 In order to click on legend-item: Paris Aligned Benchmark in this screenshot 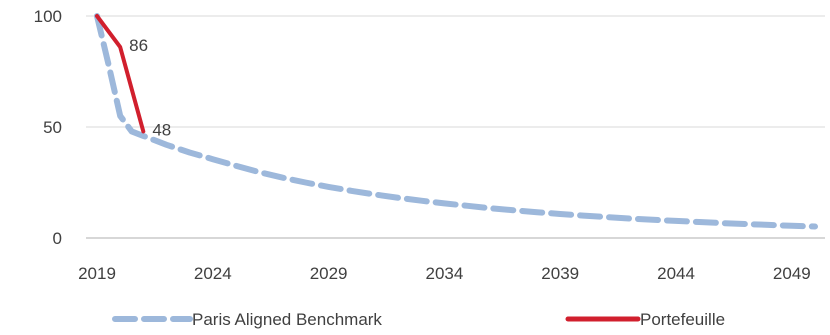, I will do `click(247, 319)`.